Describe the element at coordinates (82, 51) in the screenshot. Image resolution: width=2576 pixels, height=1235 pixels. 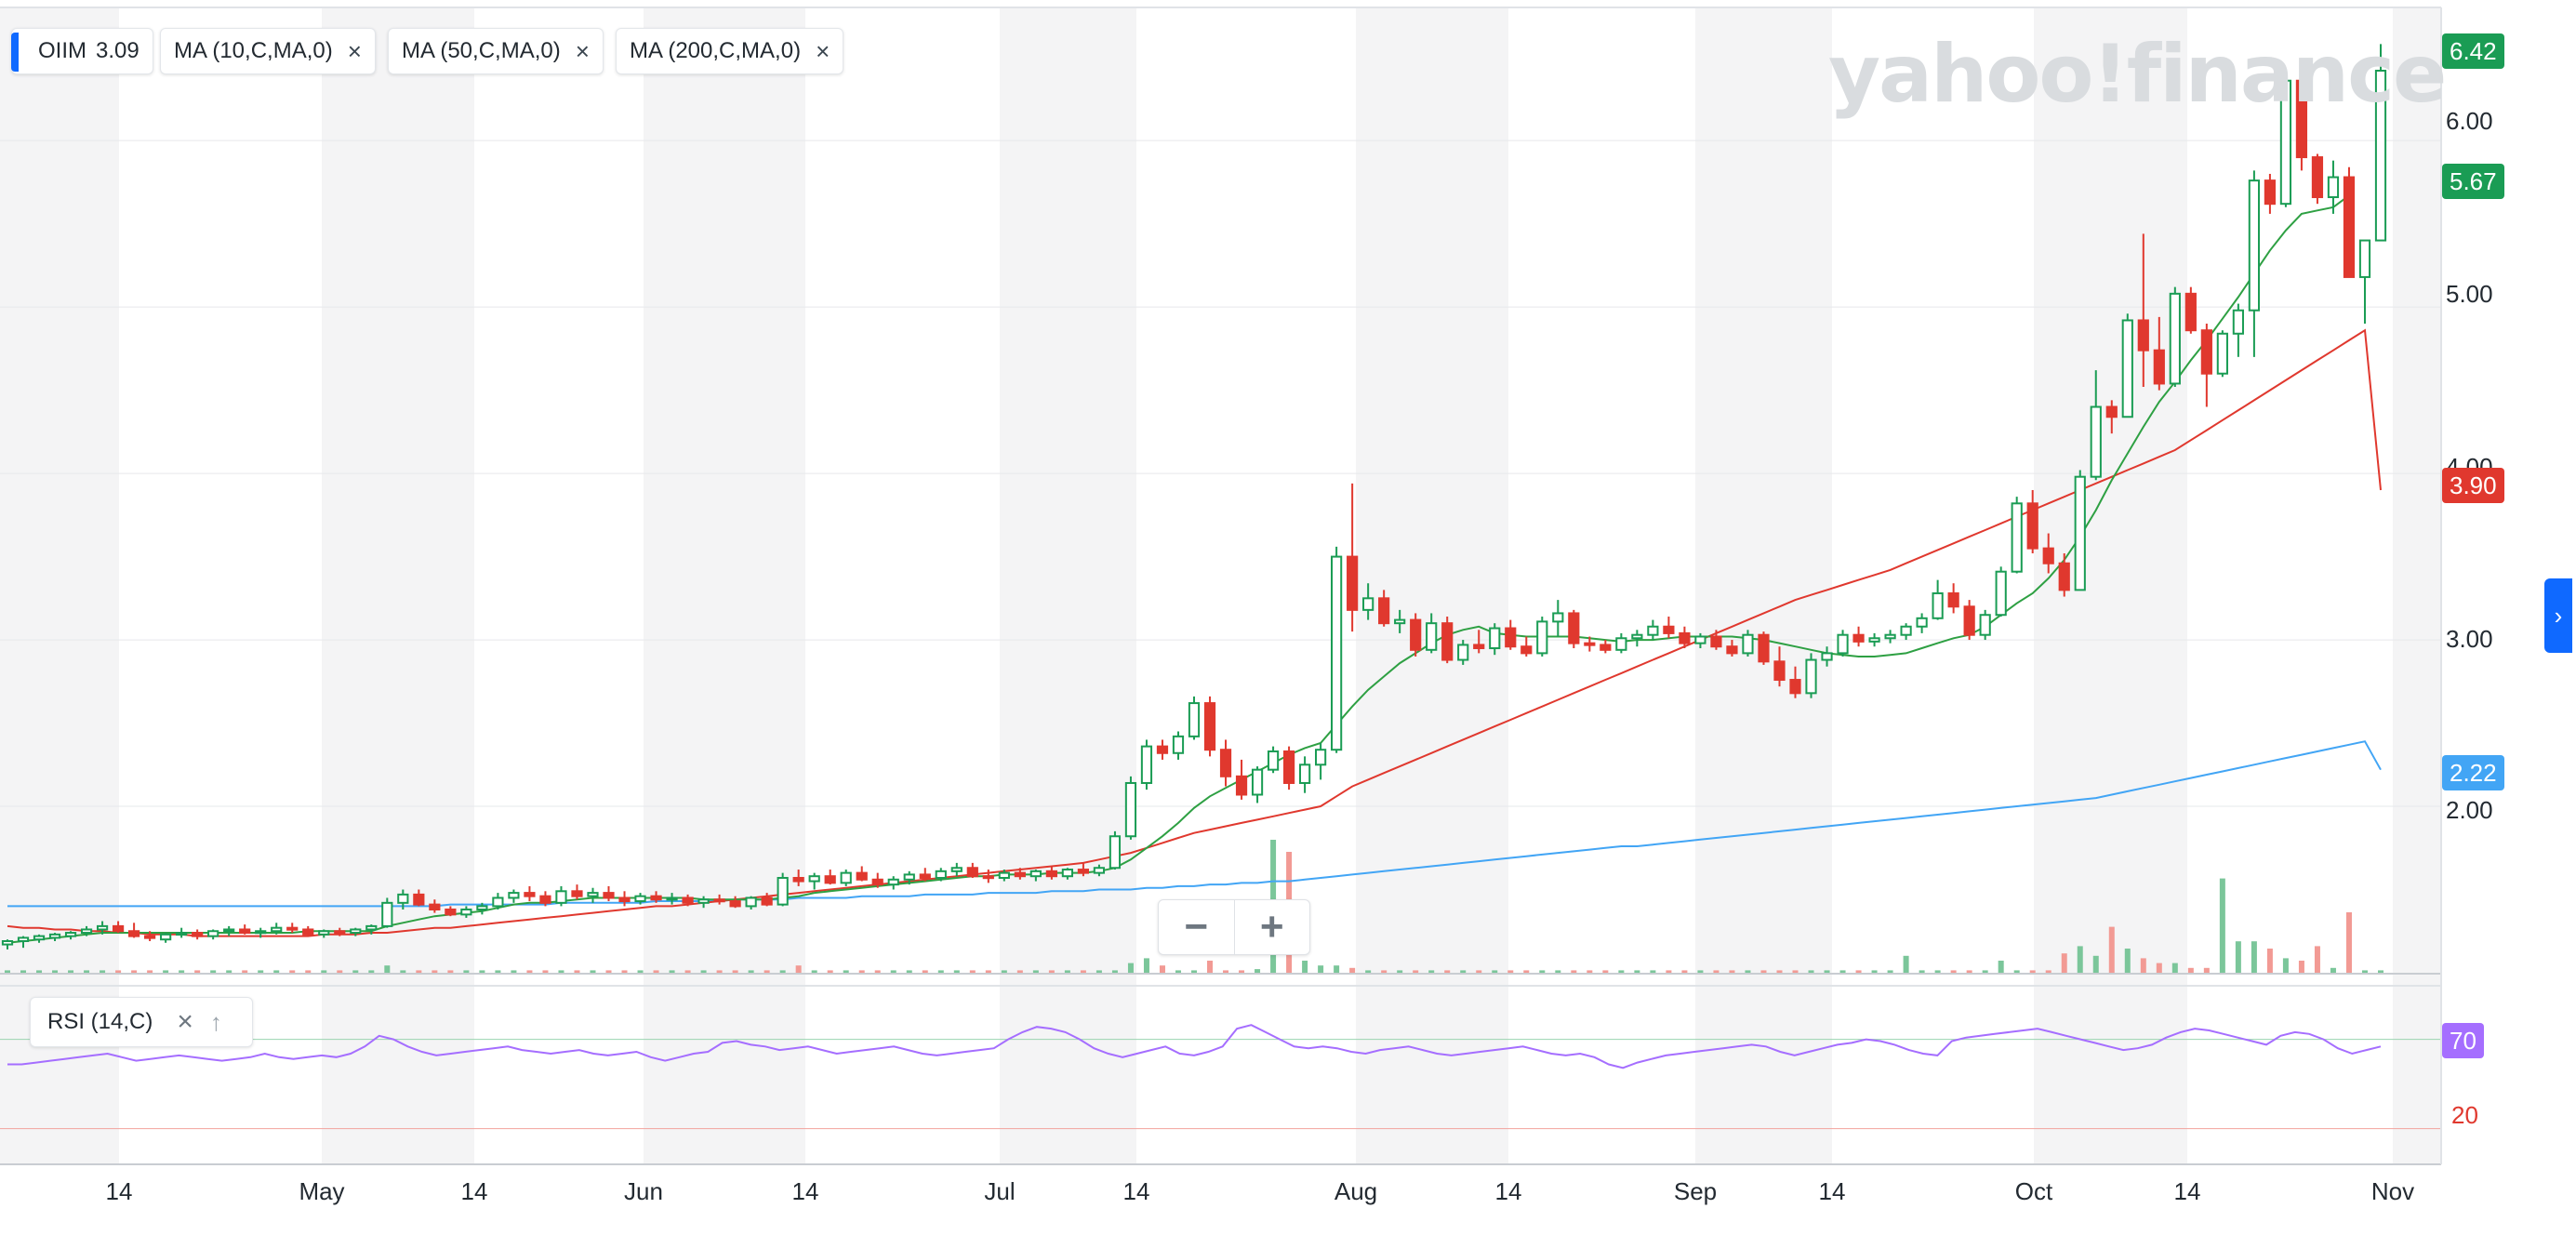
I see `symbol-chip: OIIM 3.09` at that location.